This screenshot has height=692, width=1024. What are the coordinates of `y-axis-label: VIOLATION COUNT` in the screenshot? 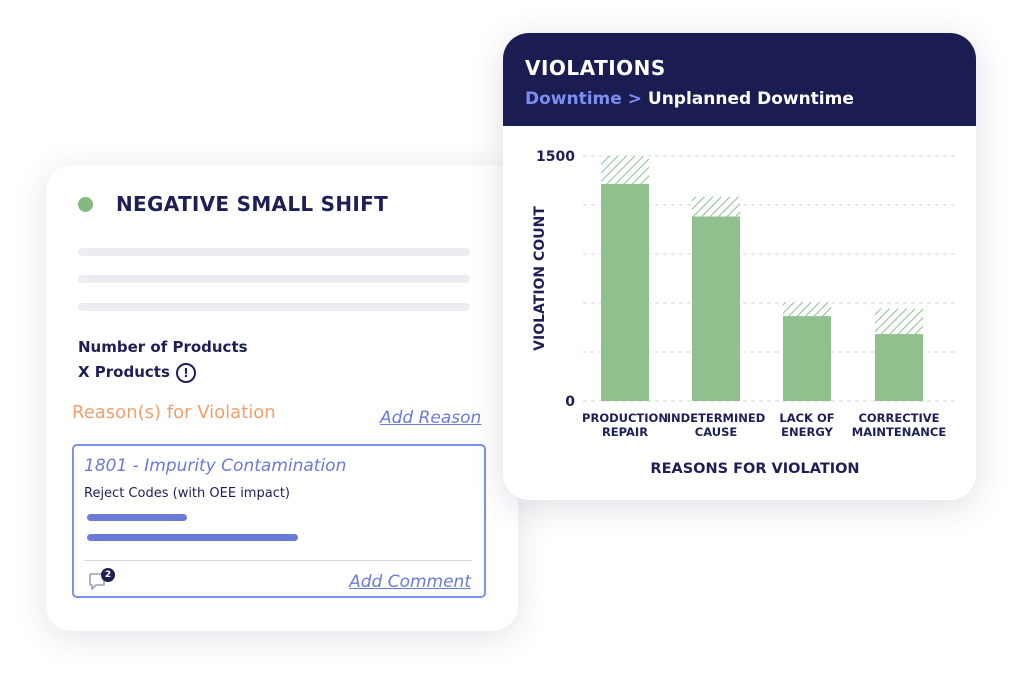 It's located at (540, 278).